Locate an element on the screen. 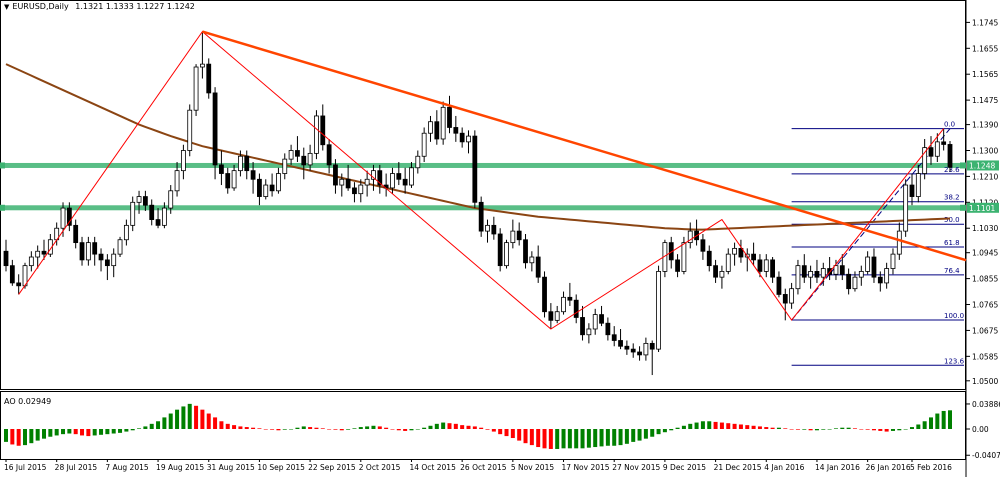 Image resolution: width=1000 pixels, height=481 pixels. date-tick-label: 27 Nov 2015 is located at coordinates (636, 467).